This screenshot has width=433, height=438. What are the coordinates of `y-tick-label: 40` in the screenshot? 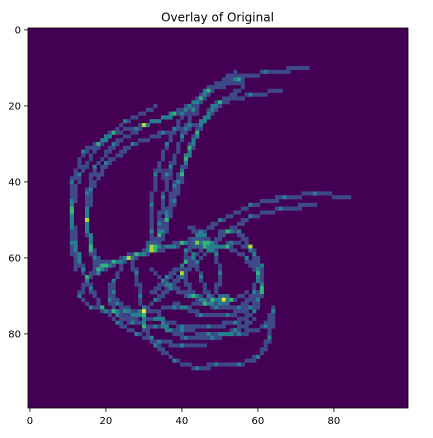 It's located at (14, 182).